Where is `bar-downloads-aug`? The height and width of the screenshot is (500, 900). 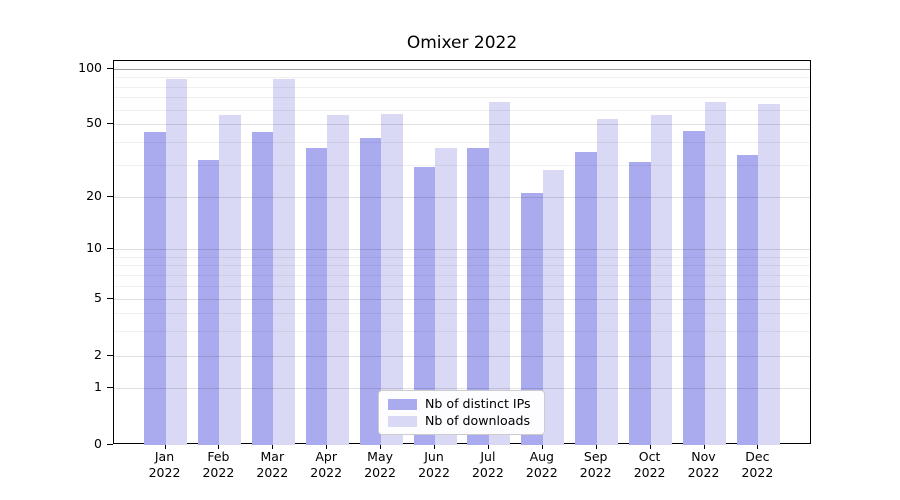
bar-downloads-aug is located at coordinates (553, 307).